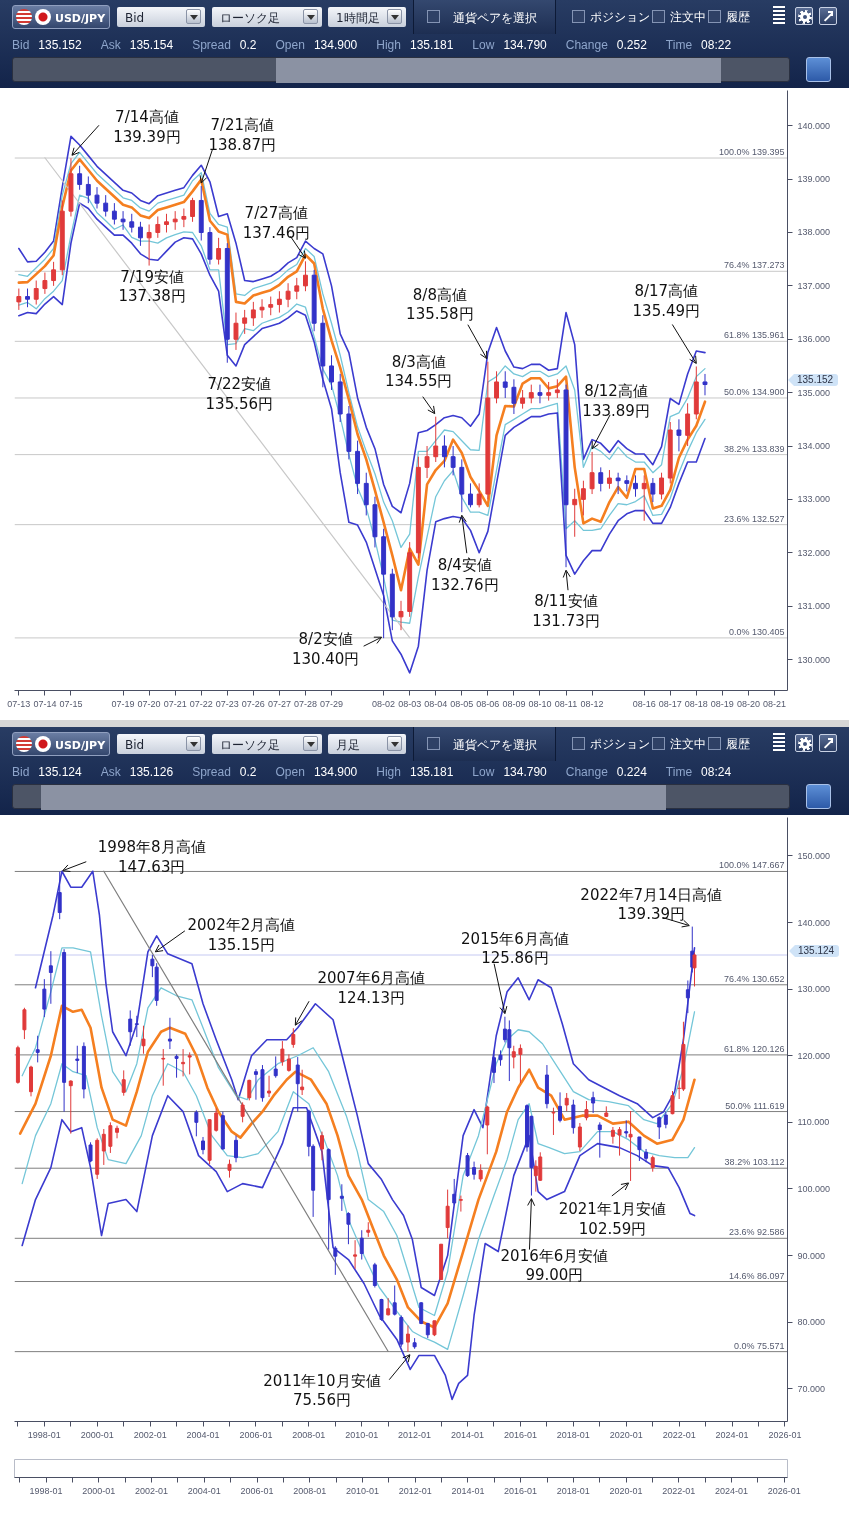 This screenshot has height=1516, width=849. I want to click on x-tick-label: 08-19, so click(722, 703).